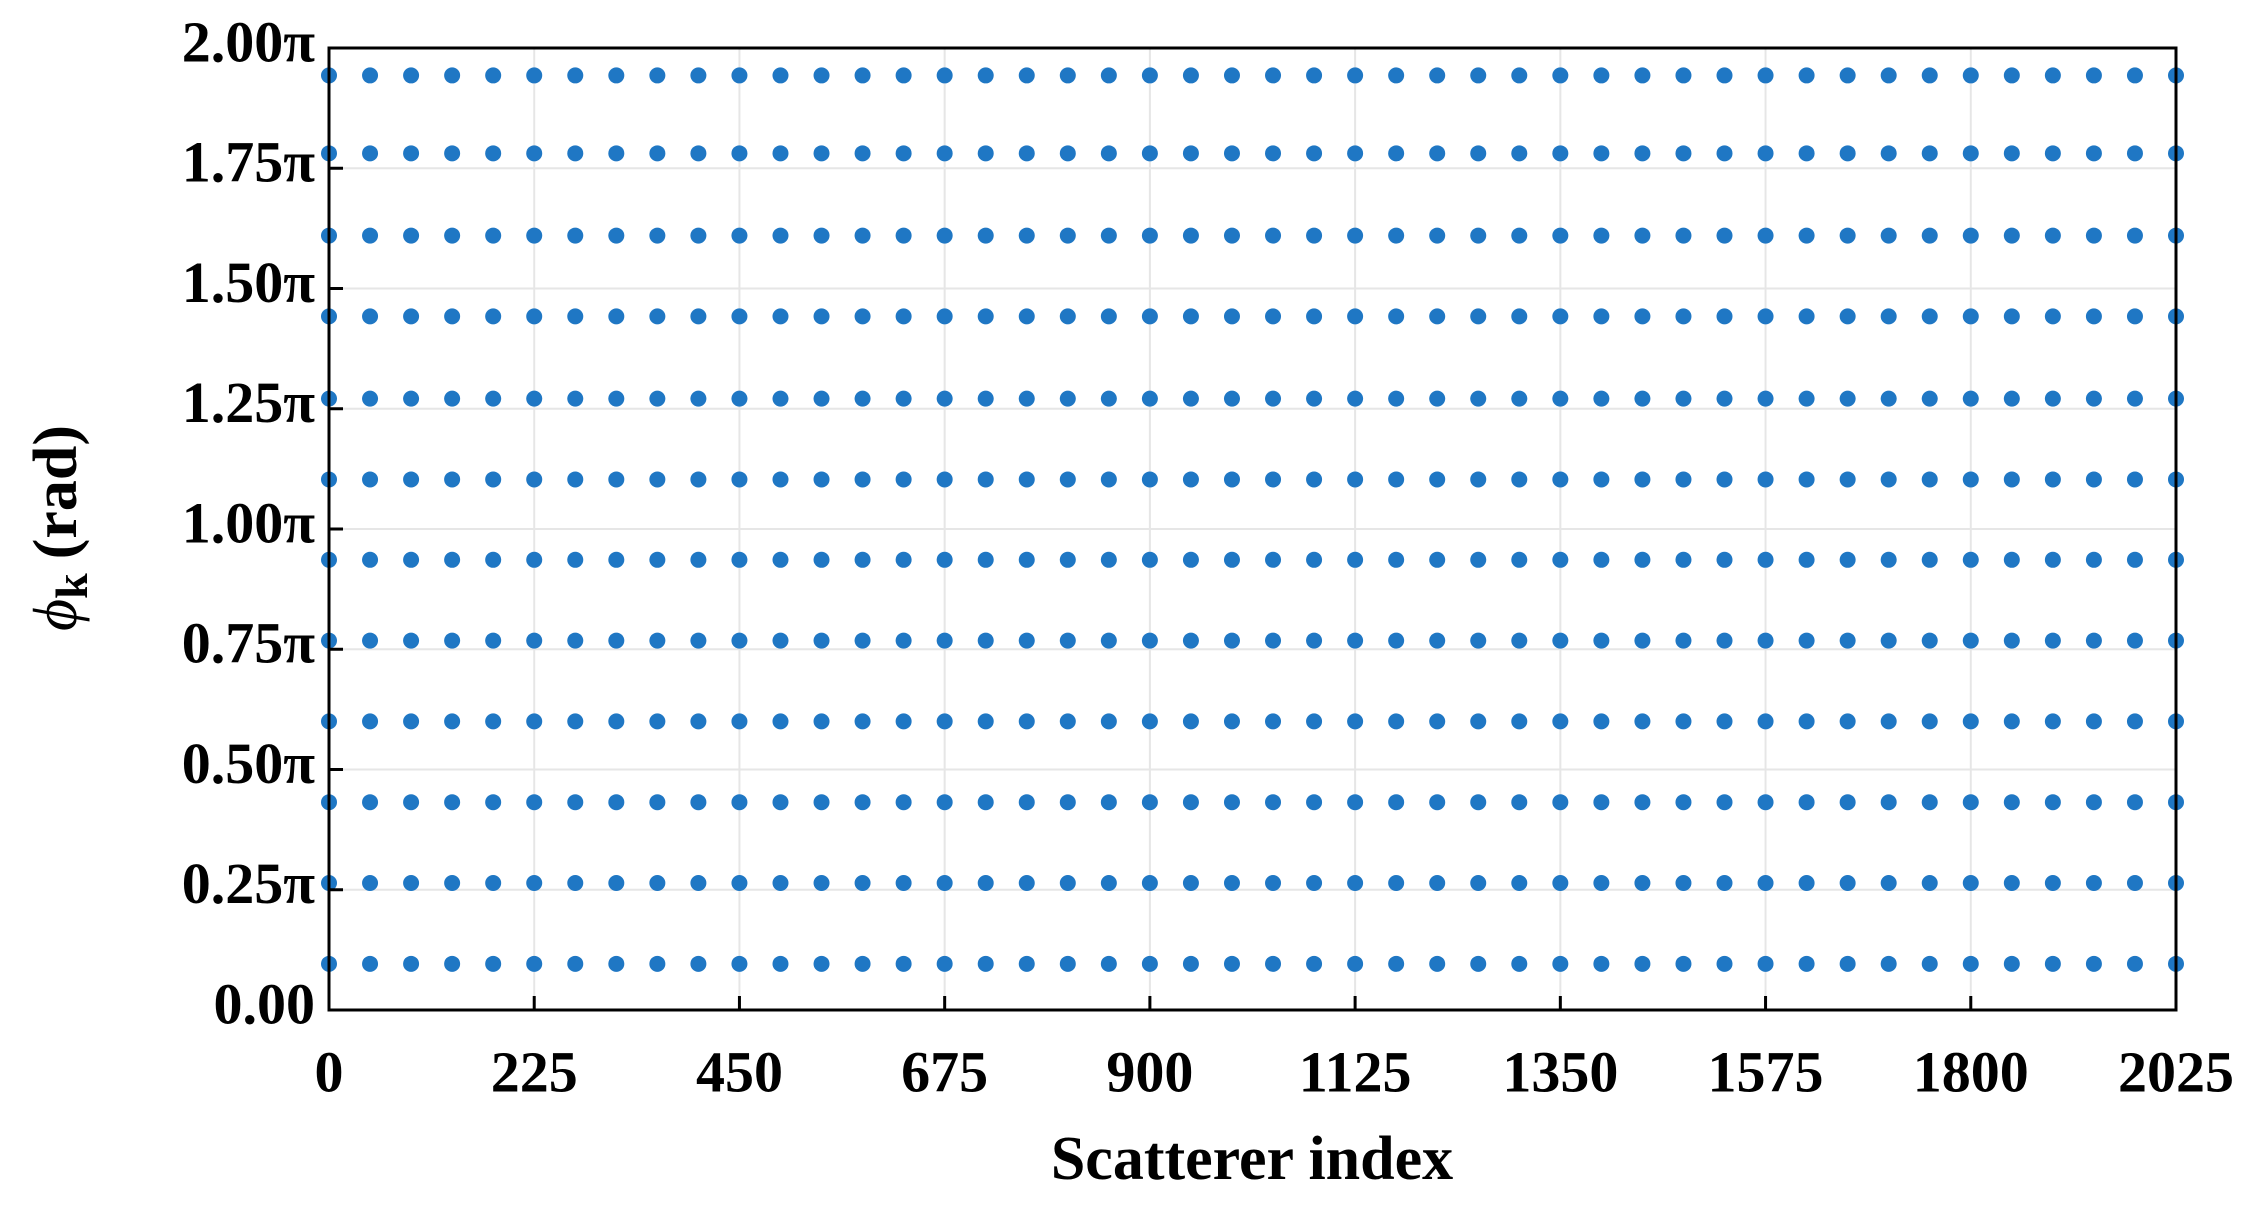 The height and width of the screenshot is (1205, 2262). What do you see at coordinates (249, 162) in the screenshot?
I see `y-tick-label: 1.75π` at bounding box center [249, 162].